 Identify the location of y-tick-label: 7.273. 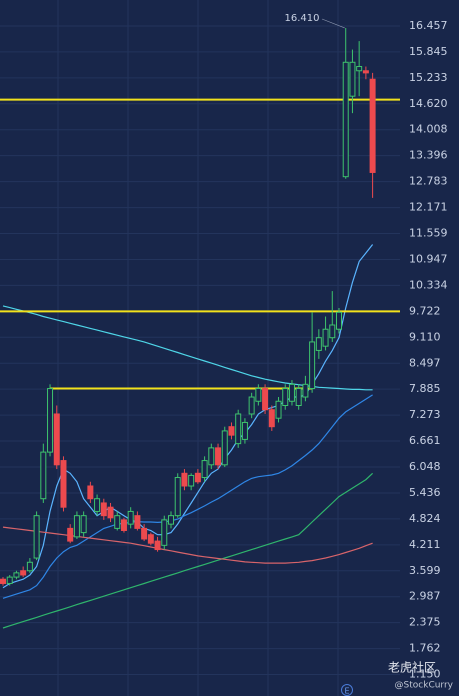
(425, 414).